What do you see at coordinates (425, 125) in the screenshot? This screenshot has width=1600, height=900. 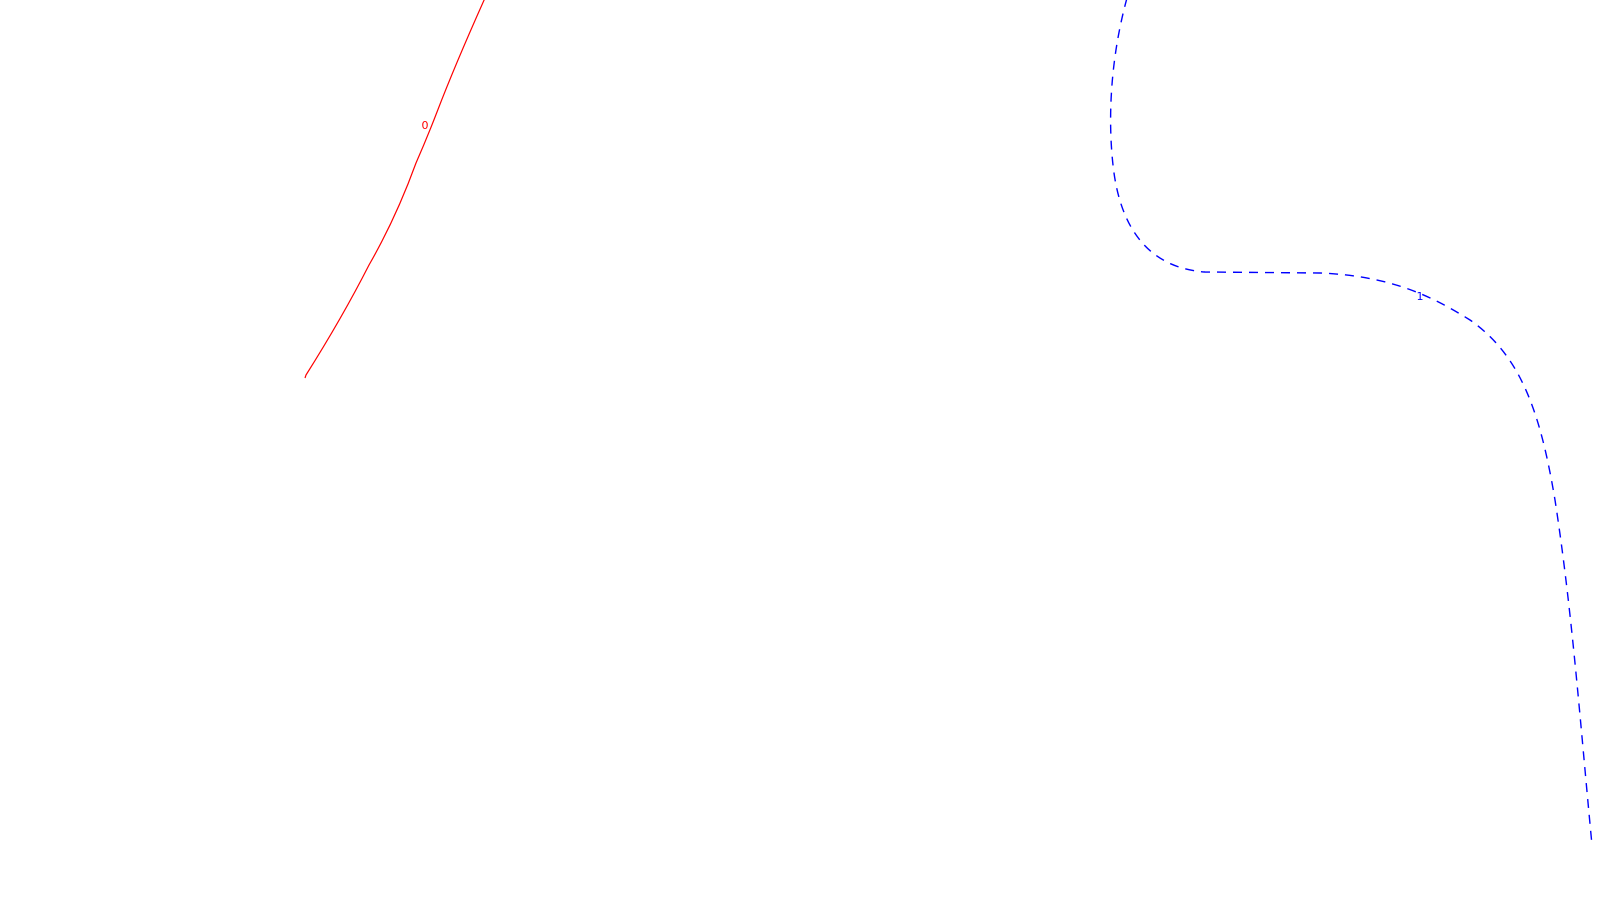 I see `curve-label-0: 0` at bounding box center [425, 125].